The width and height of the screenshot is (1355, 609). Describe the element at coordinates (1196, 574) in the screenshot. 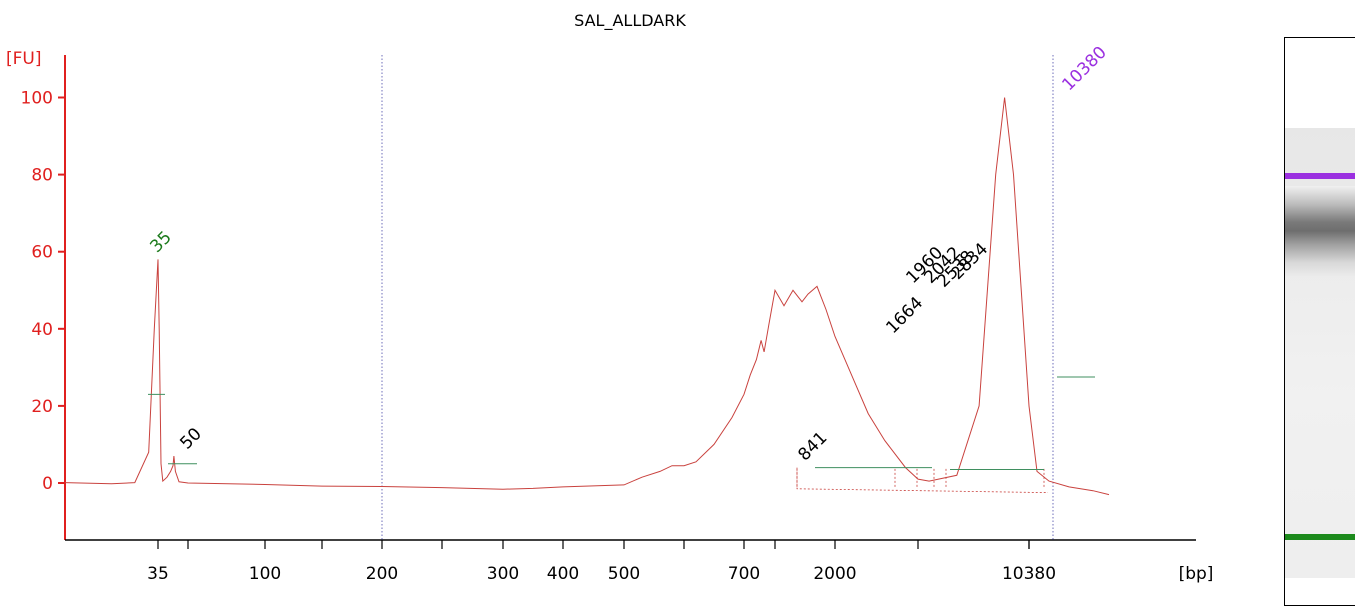

I see `x-axis-label: [bp]` at that location.